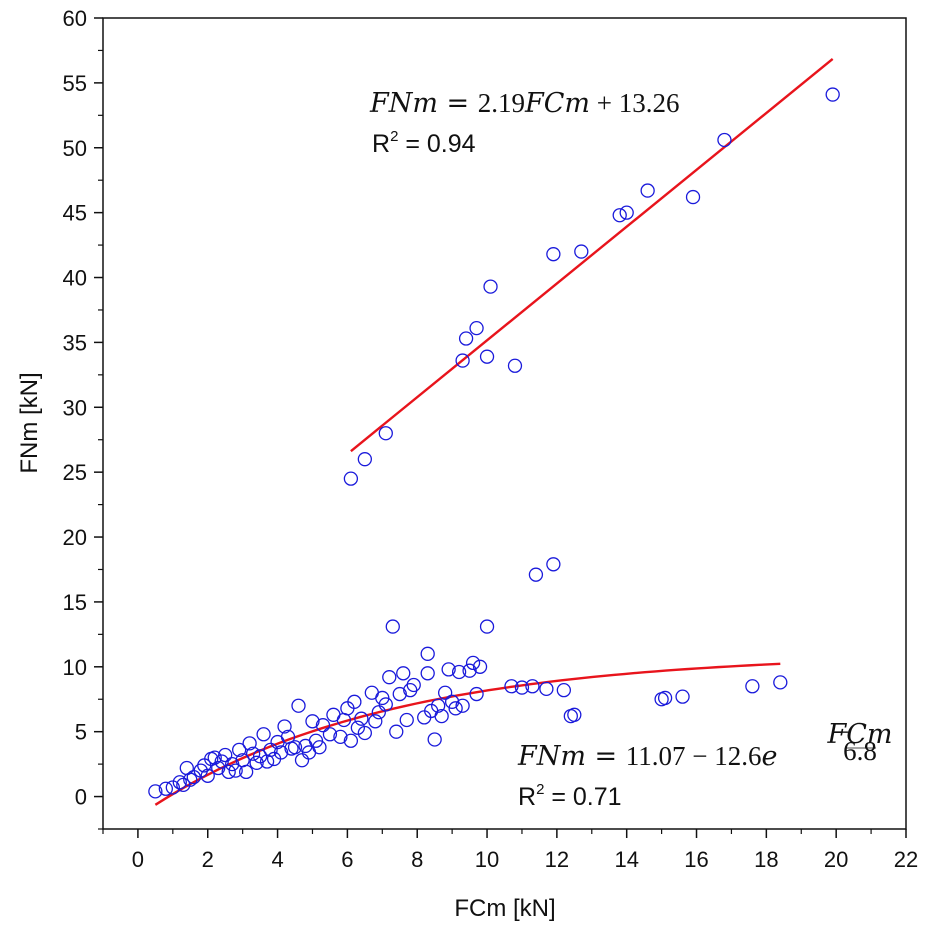  I want to click on exp-exponent-denominator: 6.8, so click(860, 751).